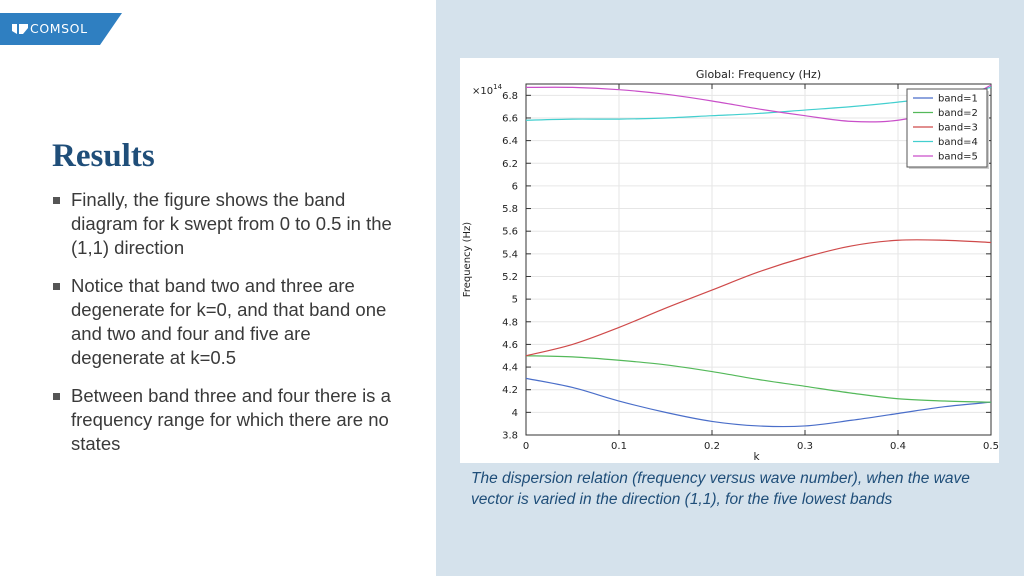  What do you see at coordinates (515, 300) in the screenshot?
I see `y-tick-label: 5` at bounding box center [515, 300].